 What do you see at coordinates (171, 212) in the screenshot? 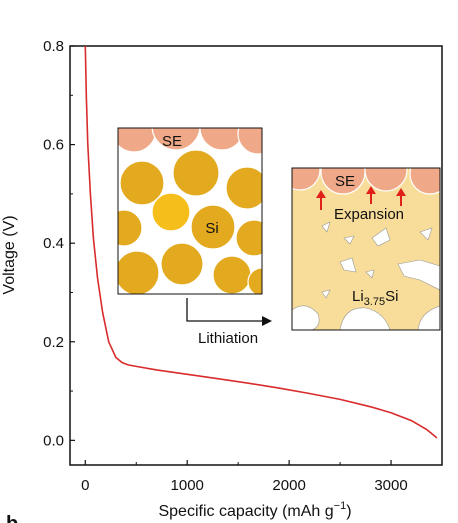
I see `si-particle-bright` at bounding box center [171, 212].